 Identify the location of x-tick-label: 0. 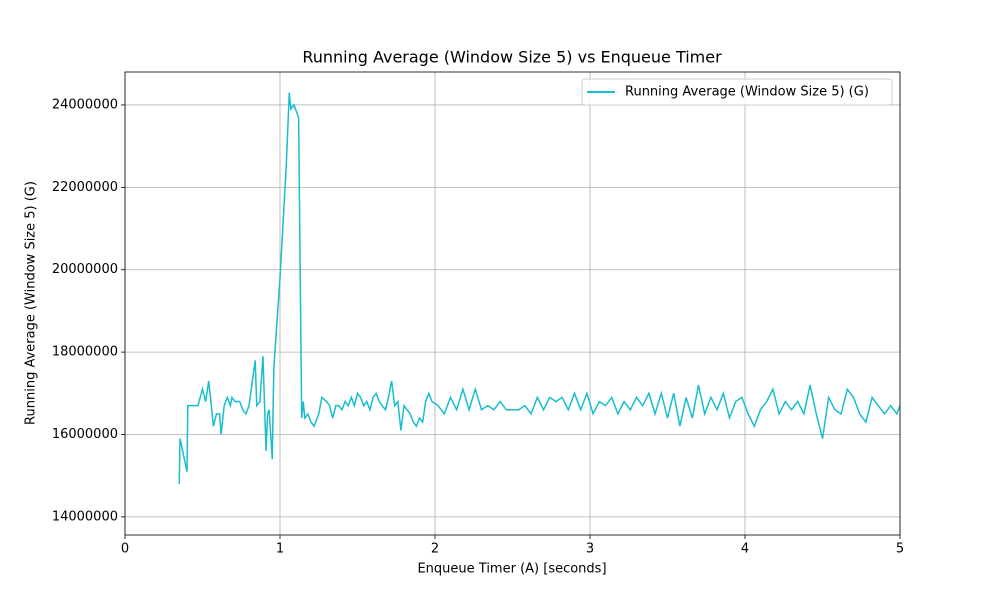
(125, 549).